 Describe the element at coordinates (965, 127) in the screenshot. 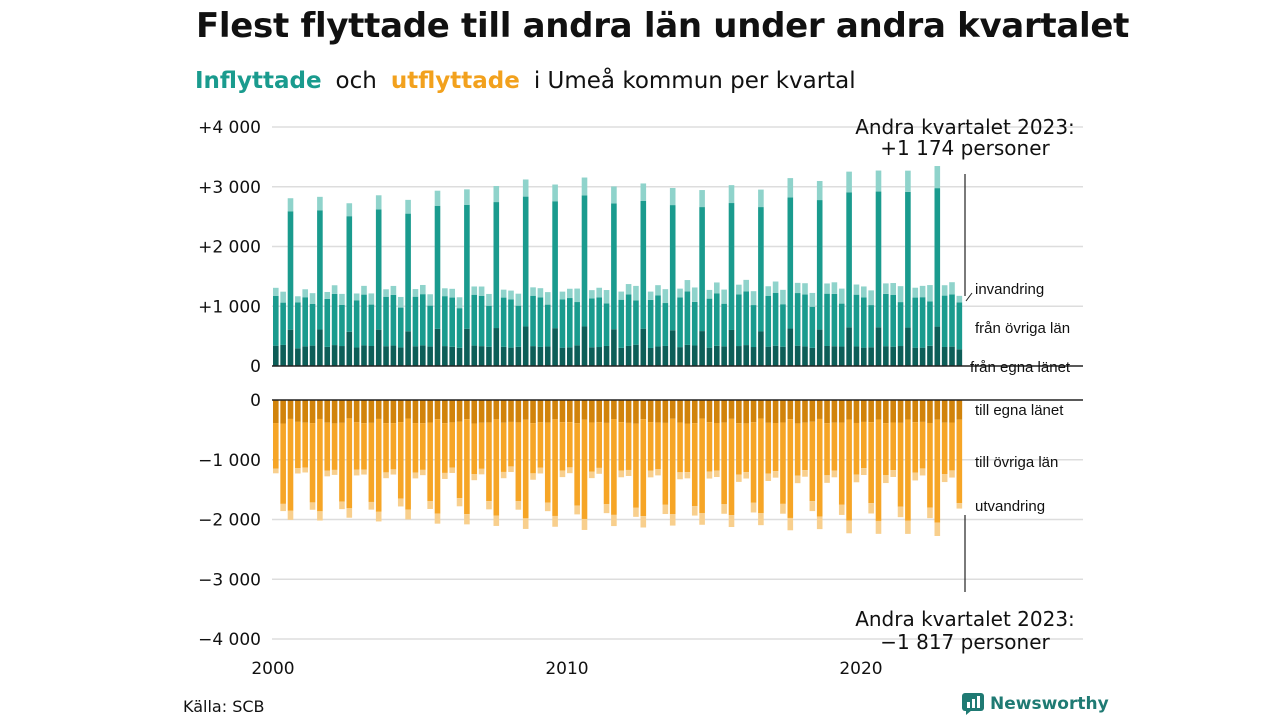

I see `annotation-top-line1: Andra kvartalet 2023:` at that location.